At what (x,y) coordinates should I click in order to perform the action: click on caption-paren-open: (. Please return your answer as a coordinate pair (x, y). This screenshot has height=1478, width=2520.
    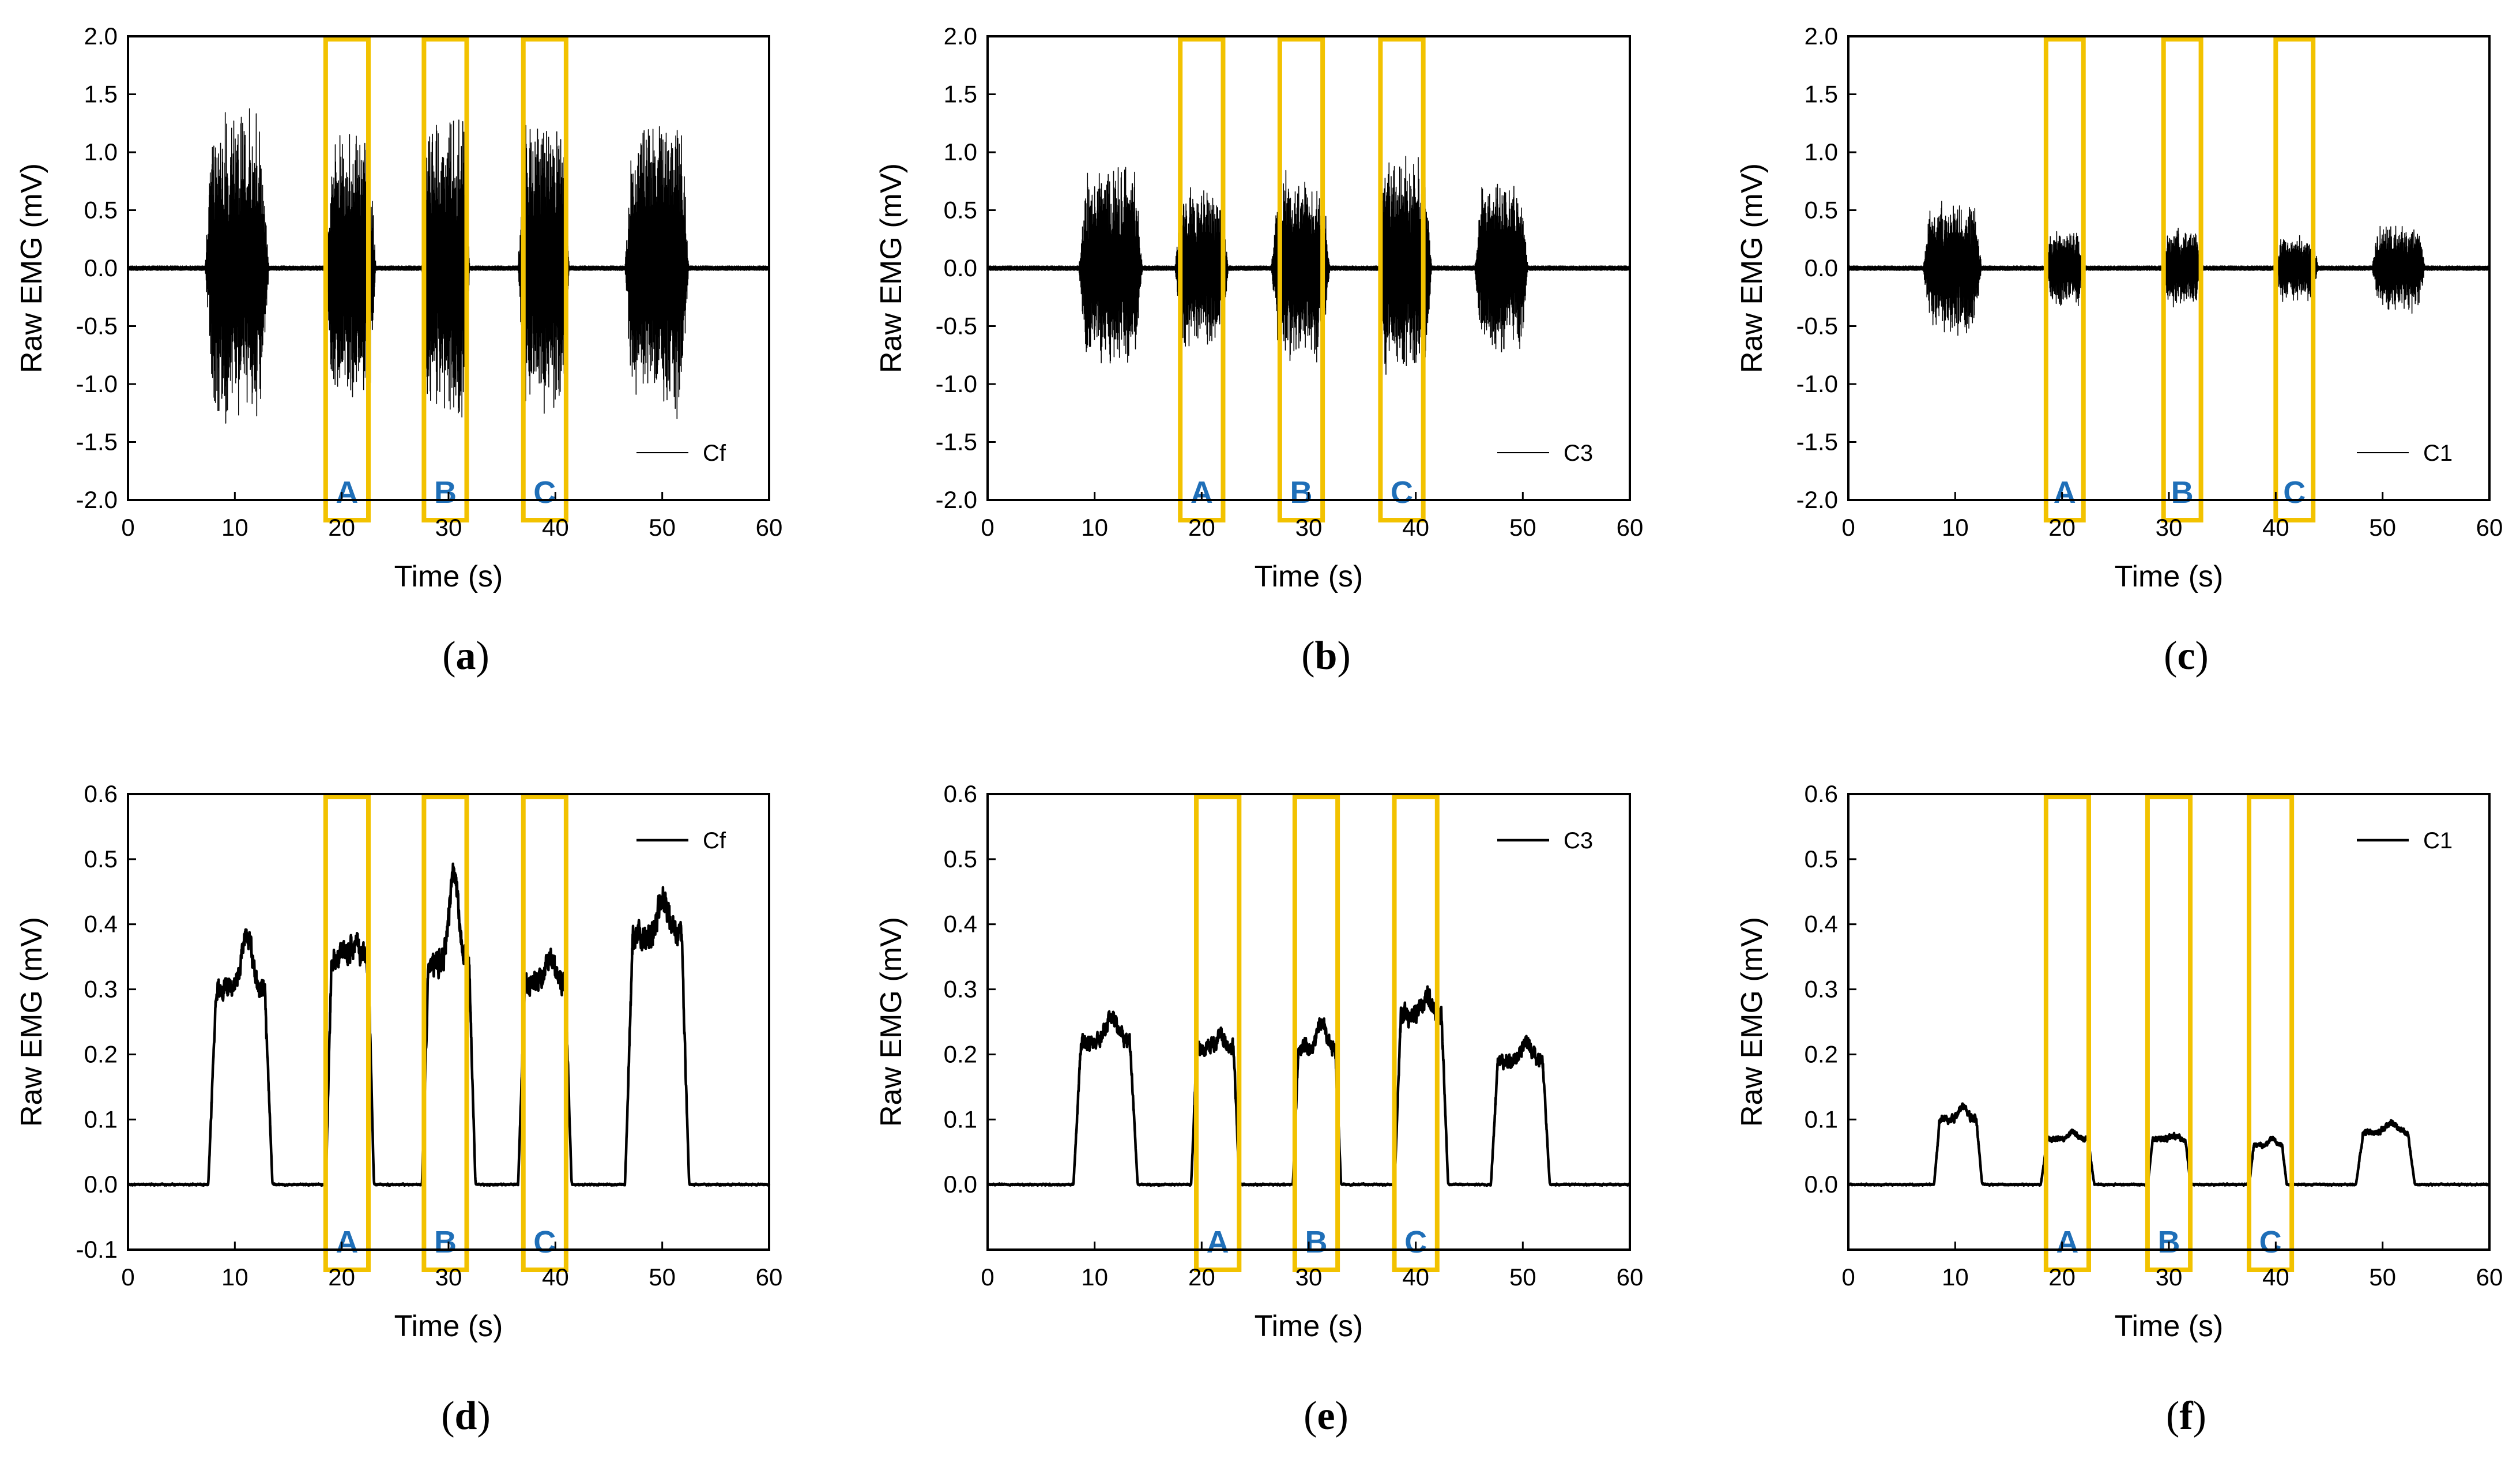
    Looking at the image, I should click on (2172, 1416).